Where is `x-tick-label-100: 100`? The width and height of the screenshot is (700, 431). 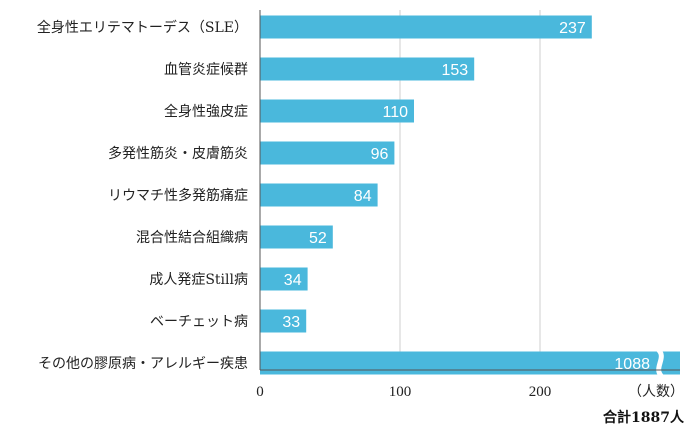 x-tick-label-100: 100 is located at coordinates (400, 392).